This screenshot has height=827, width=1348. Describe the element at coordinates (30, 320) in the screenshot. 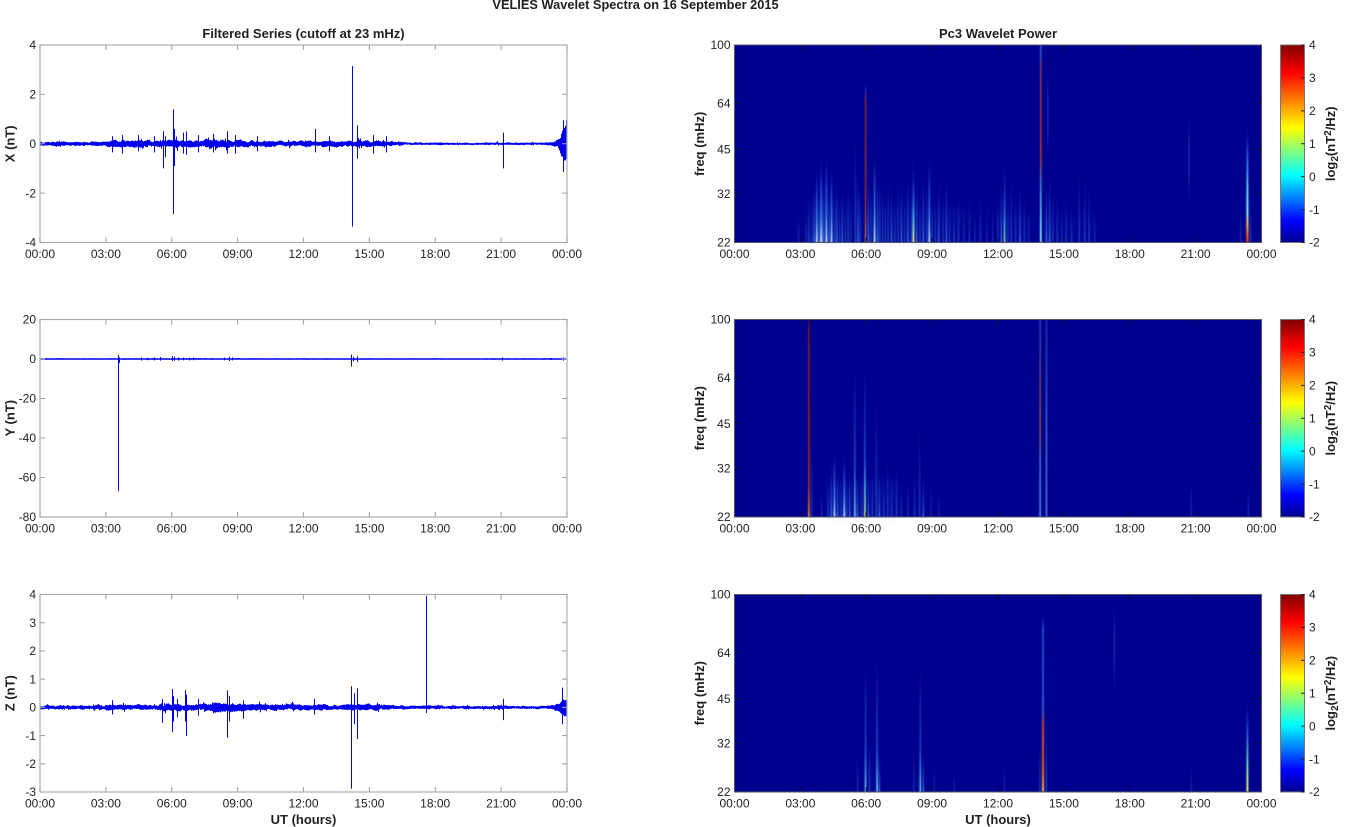

I see `svg-text: 20` at that location.